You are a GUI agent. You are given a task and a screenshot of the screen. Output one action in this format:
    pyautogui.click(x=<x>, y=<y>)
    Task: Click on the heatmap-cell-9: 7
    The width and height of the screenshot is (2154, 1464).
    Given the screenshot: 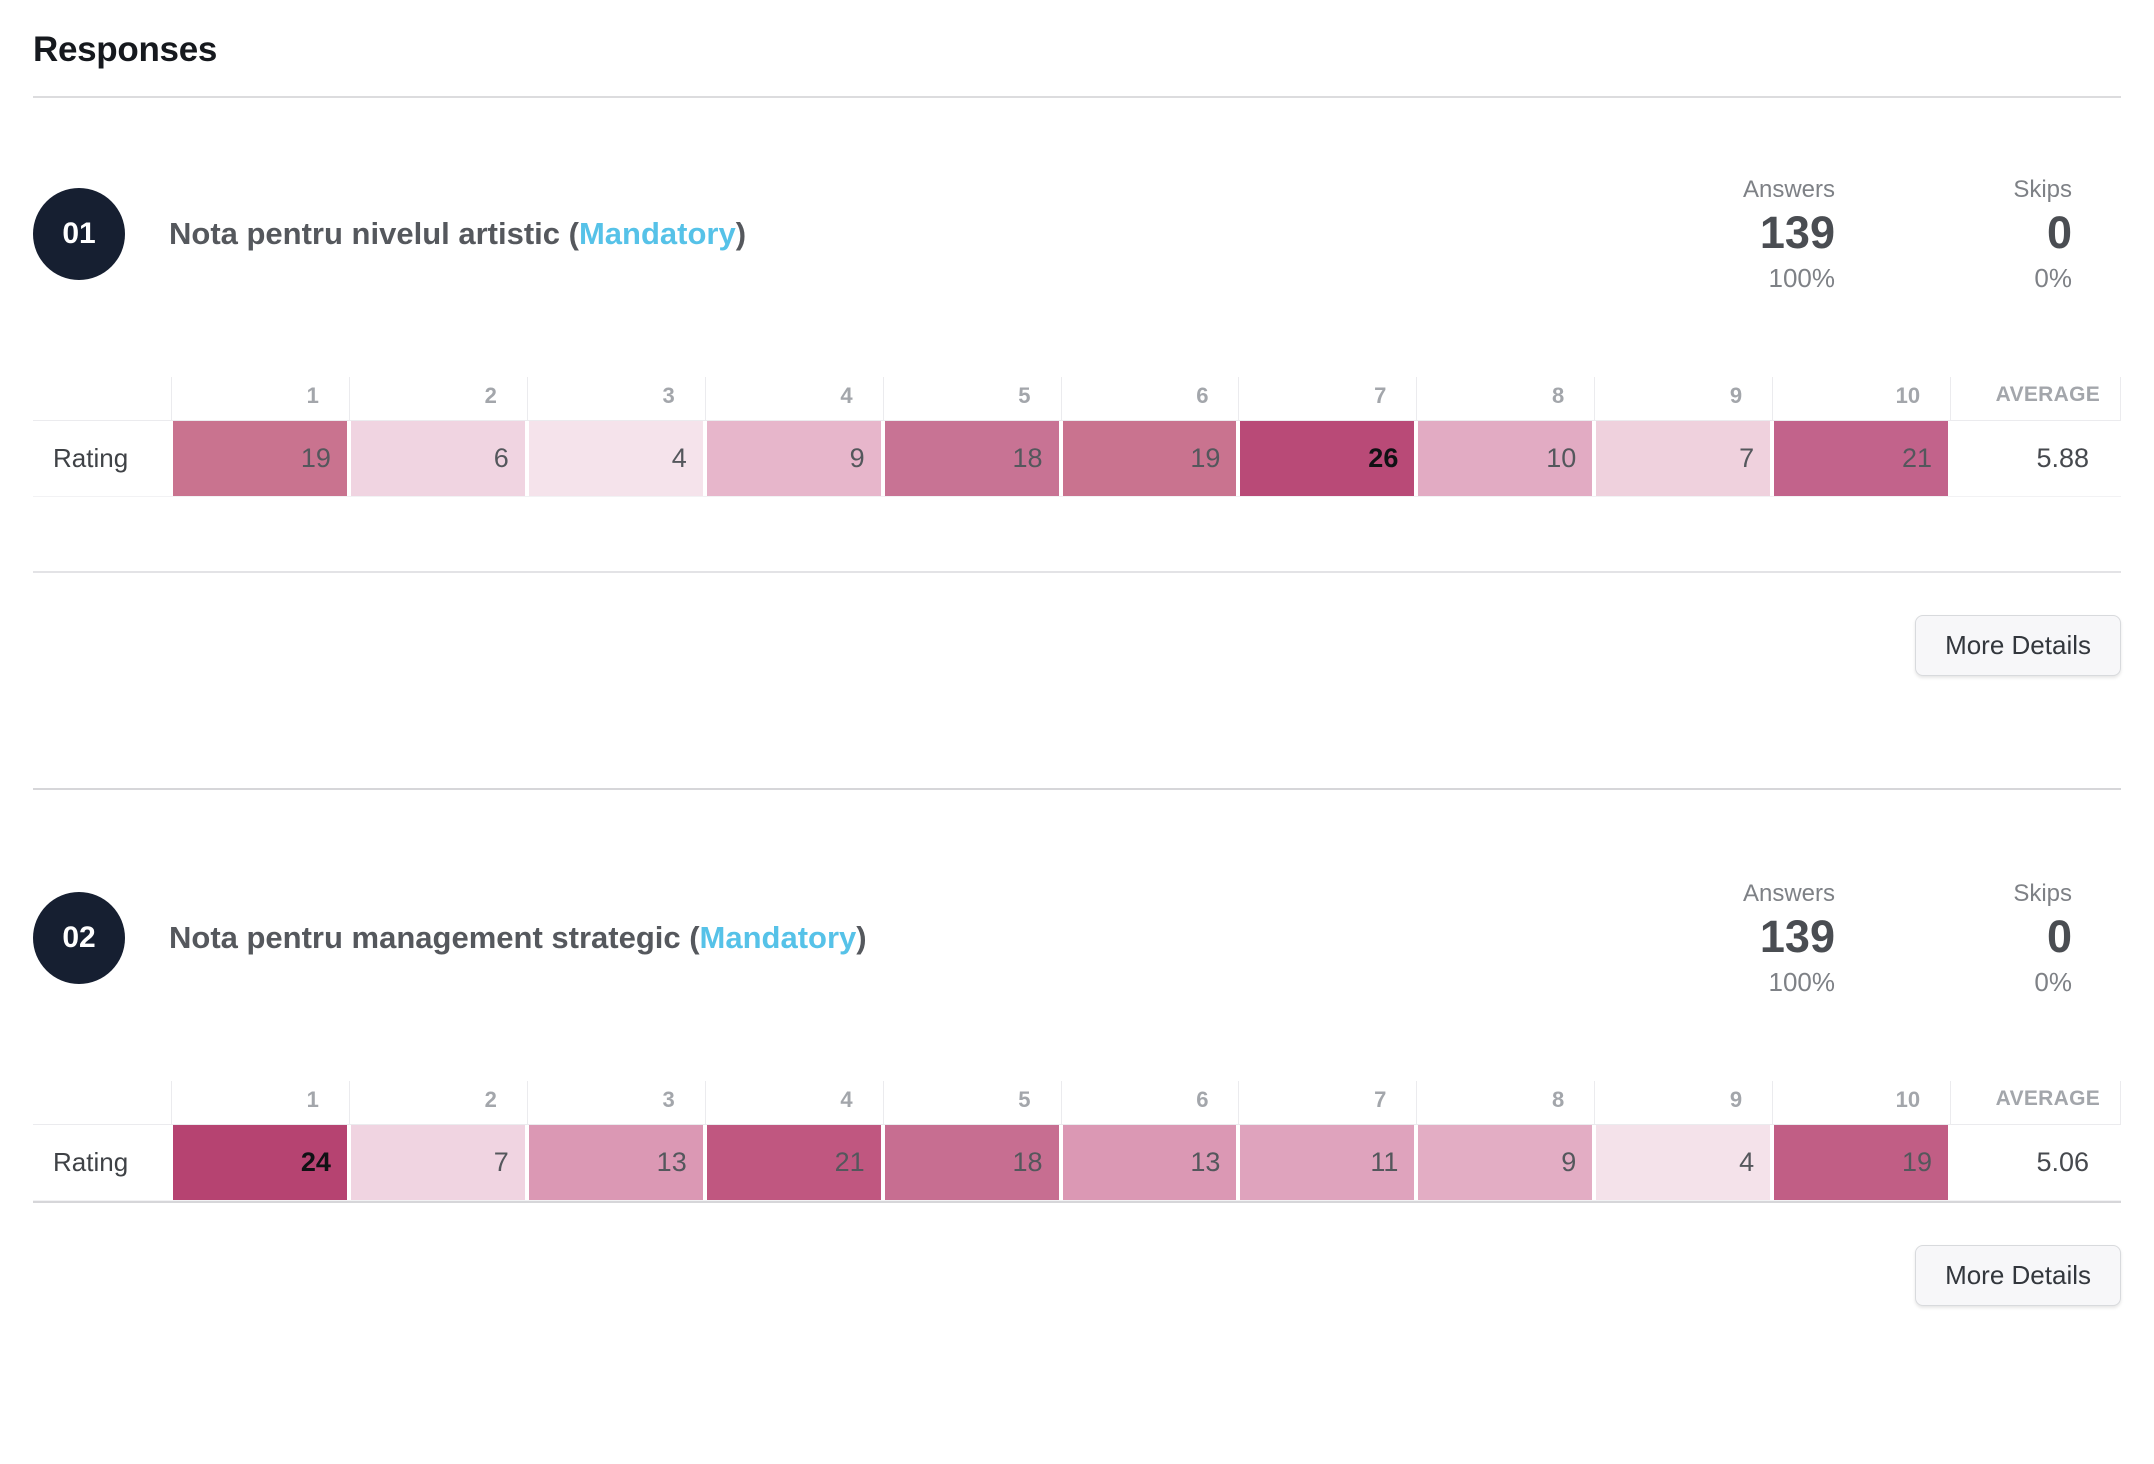 What is the action you would take?
    pyautogui.click(x=1683, y=458)
    